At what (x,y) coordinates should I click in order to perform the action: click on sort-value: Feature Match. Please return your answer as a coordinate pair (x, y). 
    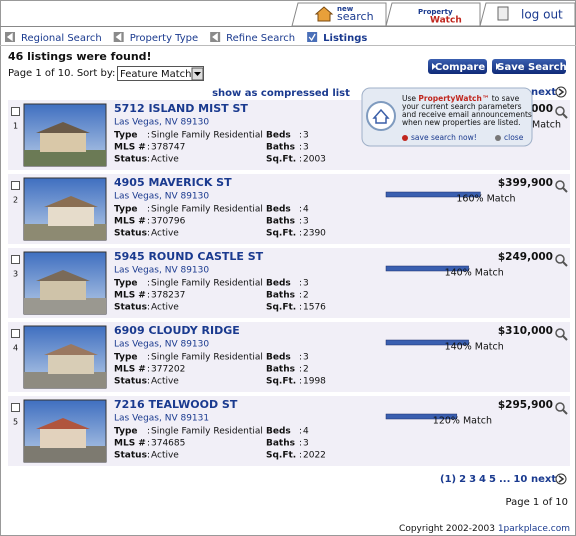
    Looking at the image, I should click on (155, 74).